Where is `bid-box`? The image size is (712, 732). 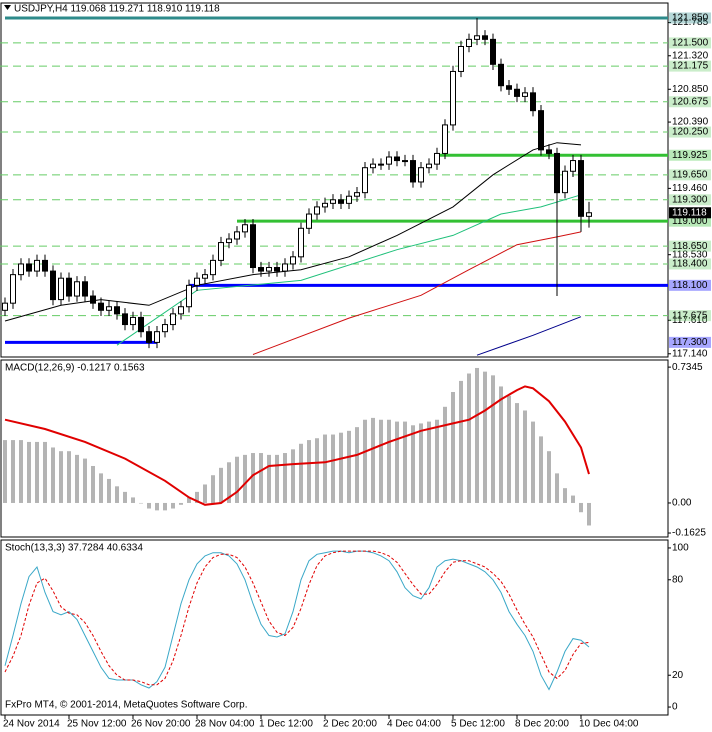 bid-box is located at coordinates (690, 213).